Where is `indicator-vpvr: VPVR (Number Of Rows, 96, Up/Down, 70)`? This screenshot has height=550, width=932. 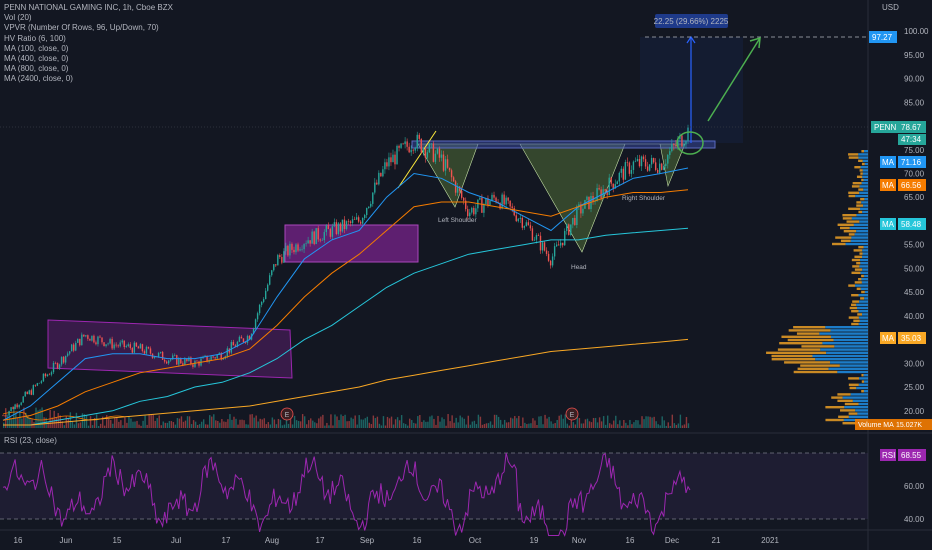
indicator-vpvr: VPVR (Number Of Rows, 96, Up/Down, 70) is located at coordinates (81, 28).